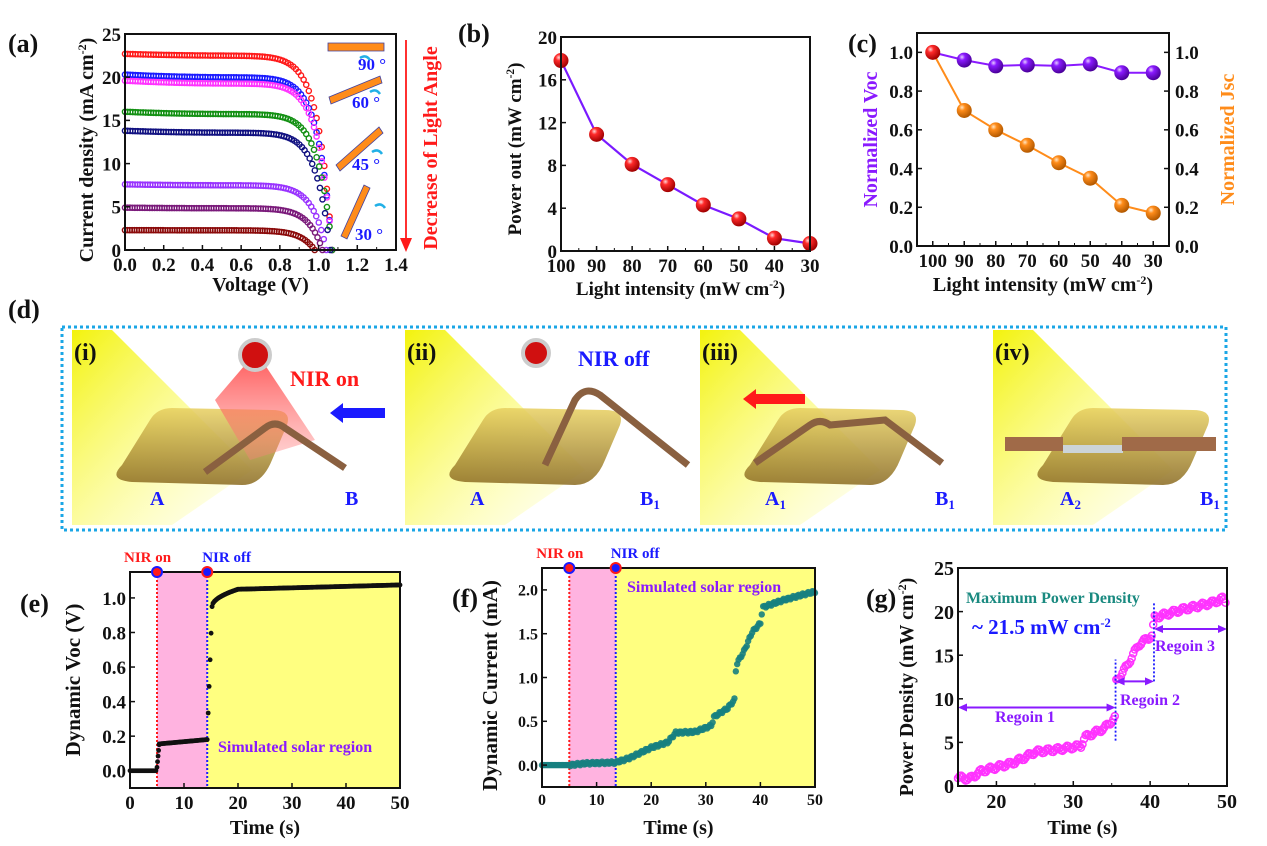 Image resolution: width=1267 pixels, height=846 pixels. I want to click on y-tick-label: 0.4, so click(901, 169).